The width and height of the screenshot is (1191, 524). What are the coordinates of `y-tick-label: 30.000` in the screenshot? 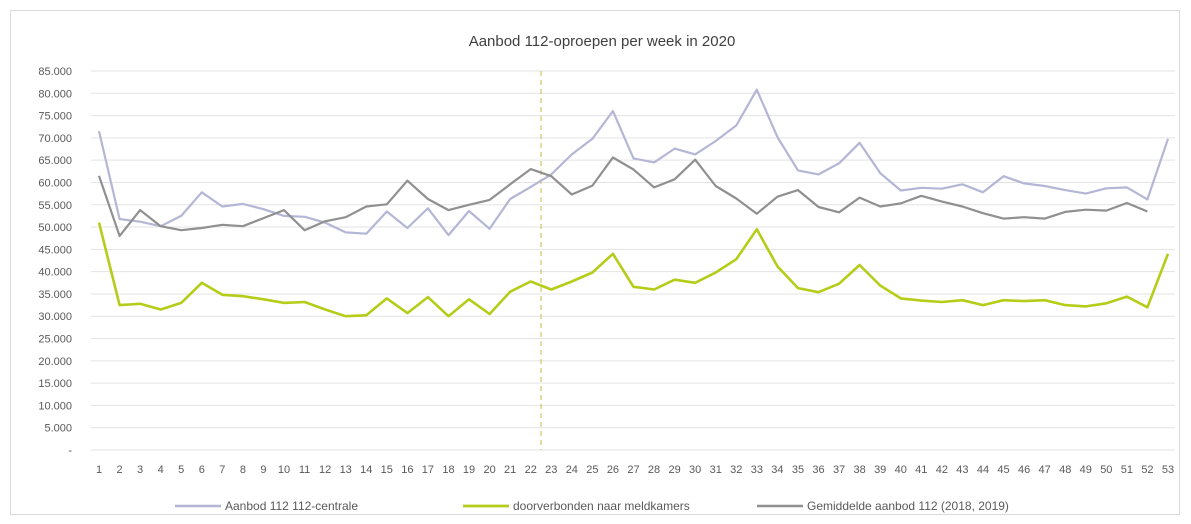 It's located at (55, 317).